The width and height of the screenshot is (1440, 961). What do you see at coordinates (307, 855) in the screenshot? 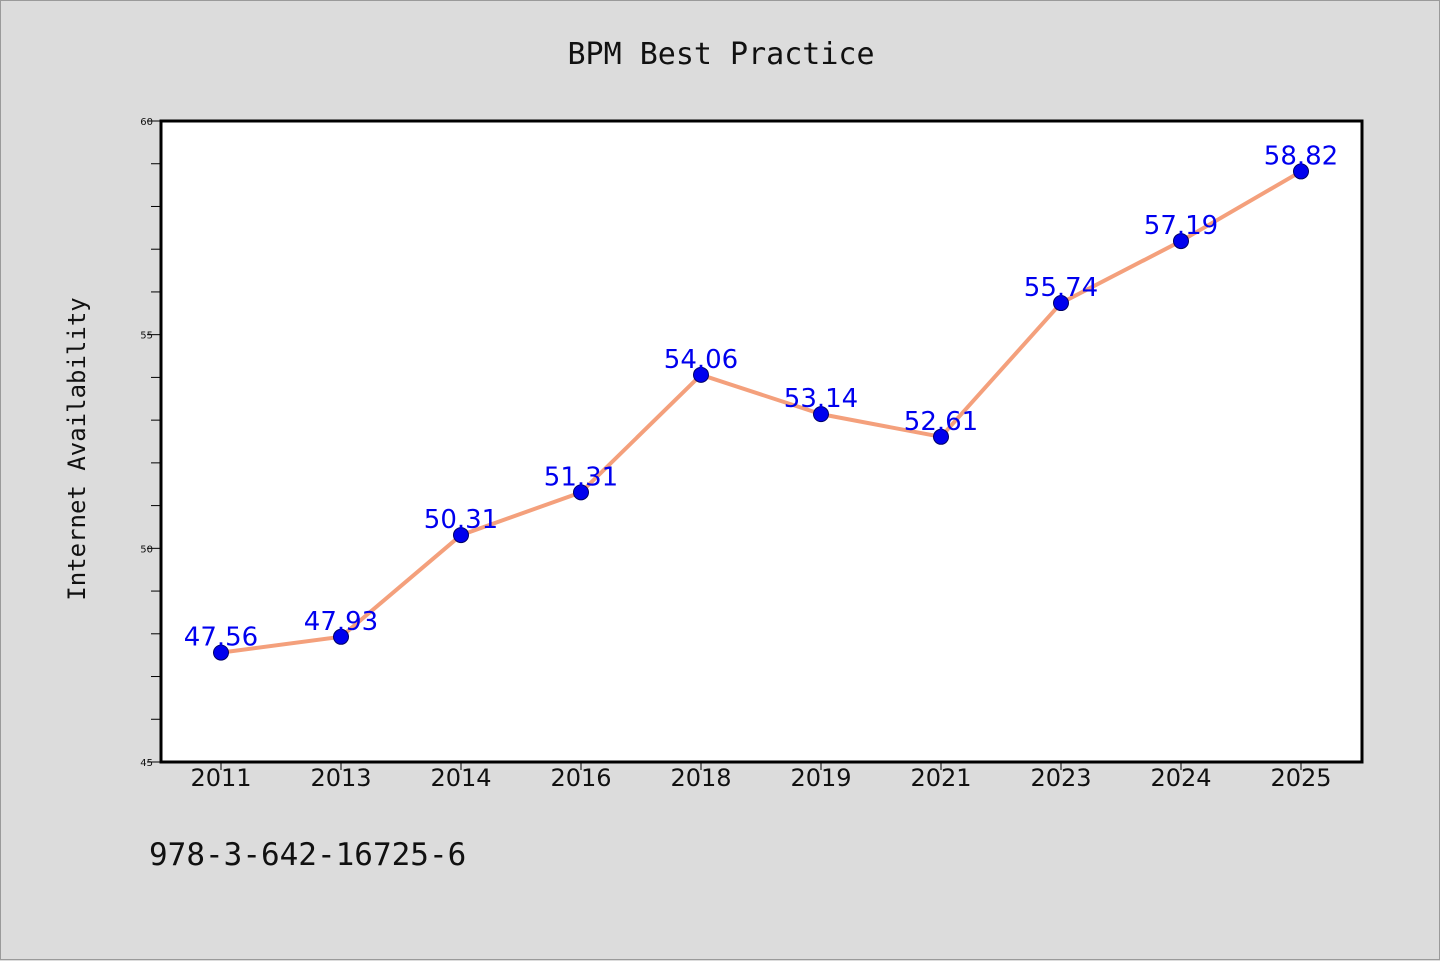
I see `footnote-isbn: 978-3-642-16725-6` at bounding box center [307, 855].